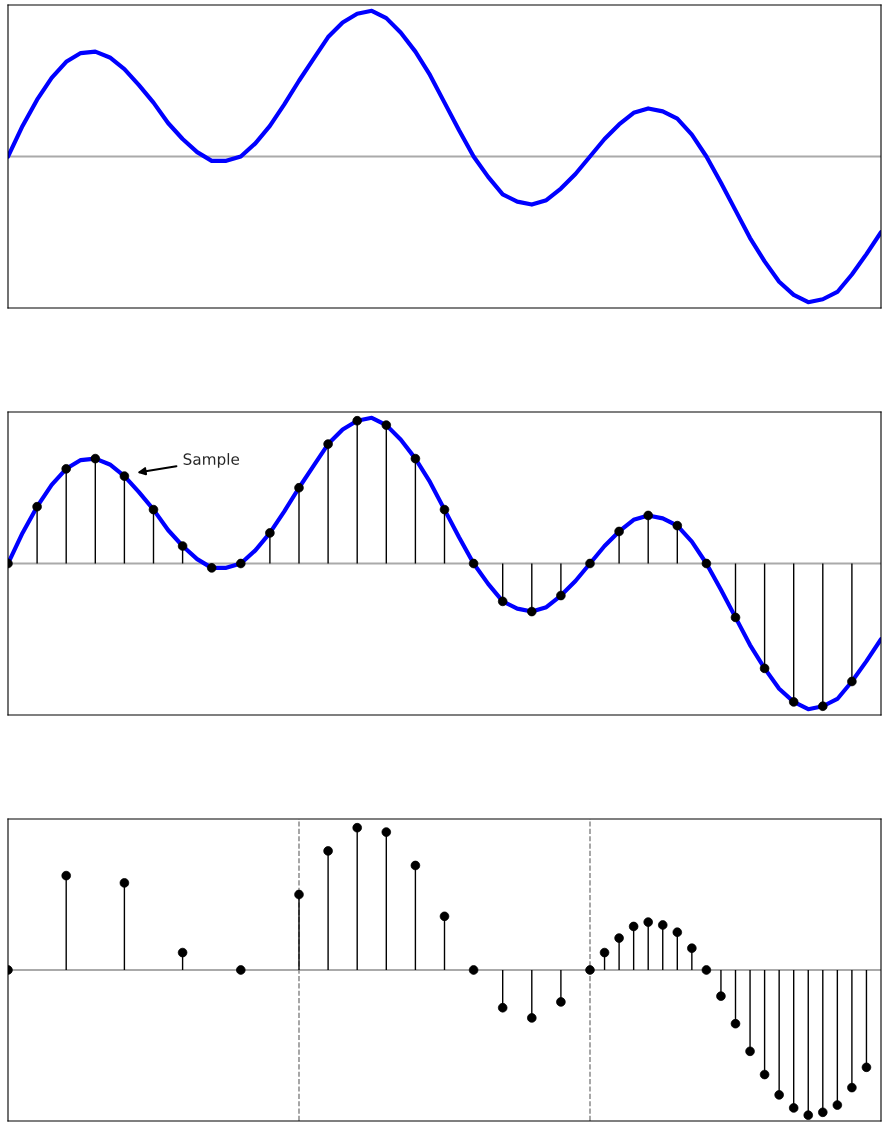  What do you see at coordinates (211, 460) in the screenshot?
I see `annotation: Sample` at bounding box center [211, 460].